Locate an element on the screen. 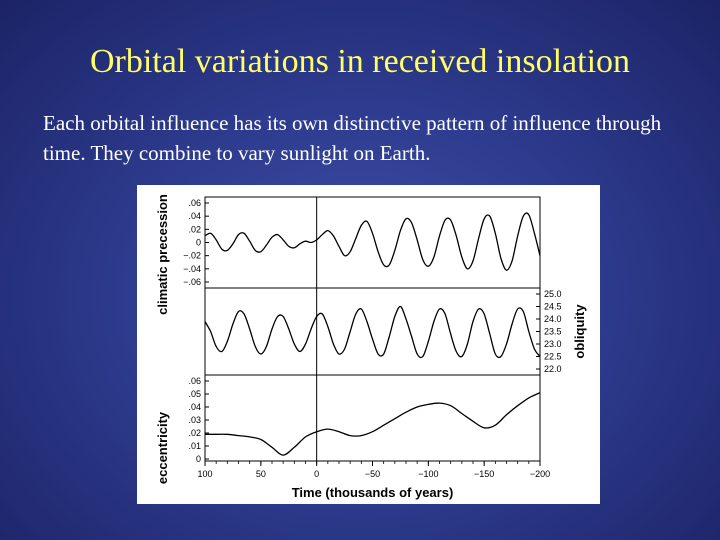 This screenshot has width=720, height=540. x-tick-label: −50 is located at coordinates (372, 474).